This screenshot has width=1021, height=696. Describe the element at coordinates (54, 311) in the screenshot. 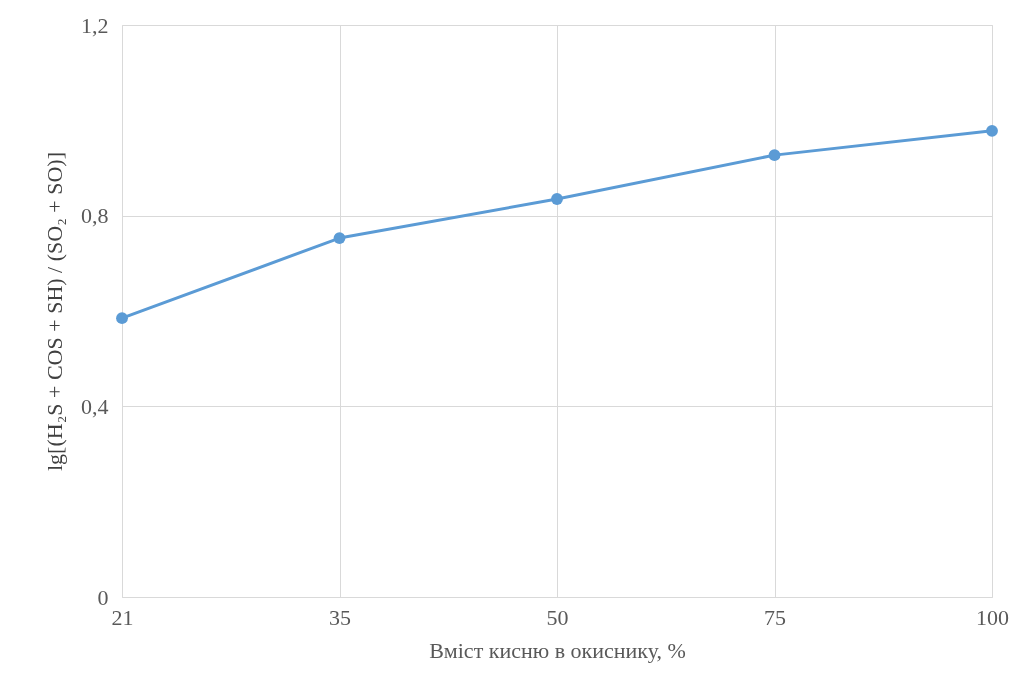

I see `y-axis-title: lg[(H₂S + COS + SH) / (SO₂ + SO)]` at that location.